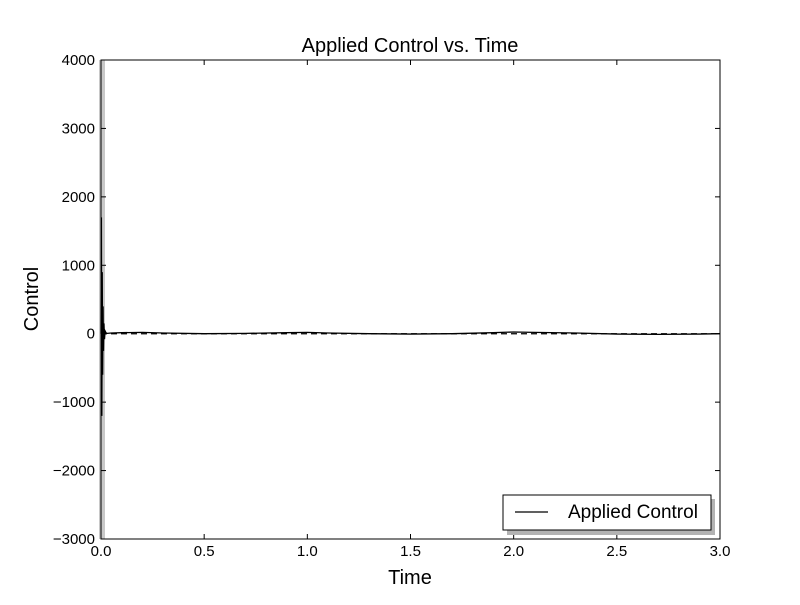  I want to click on y-tick-label: −1000, so click(74, 402).